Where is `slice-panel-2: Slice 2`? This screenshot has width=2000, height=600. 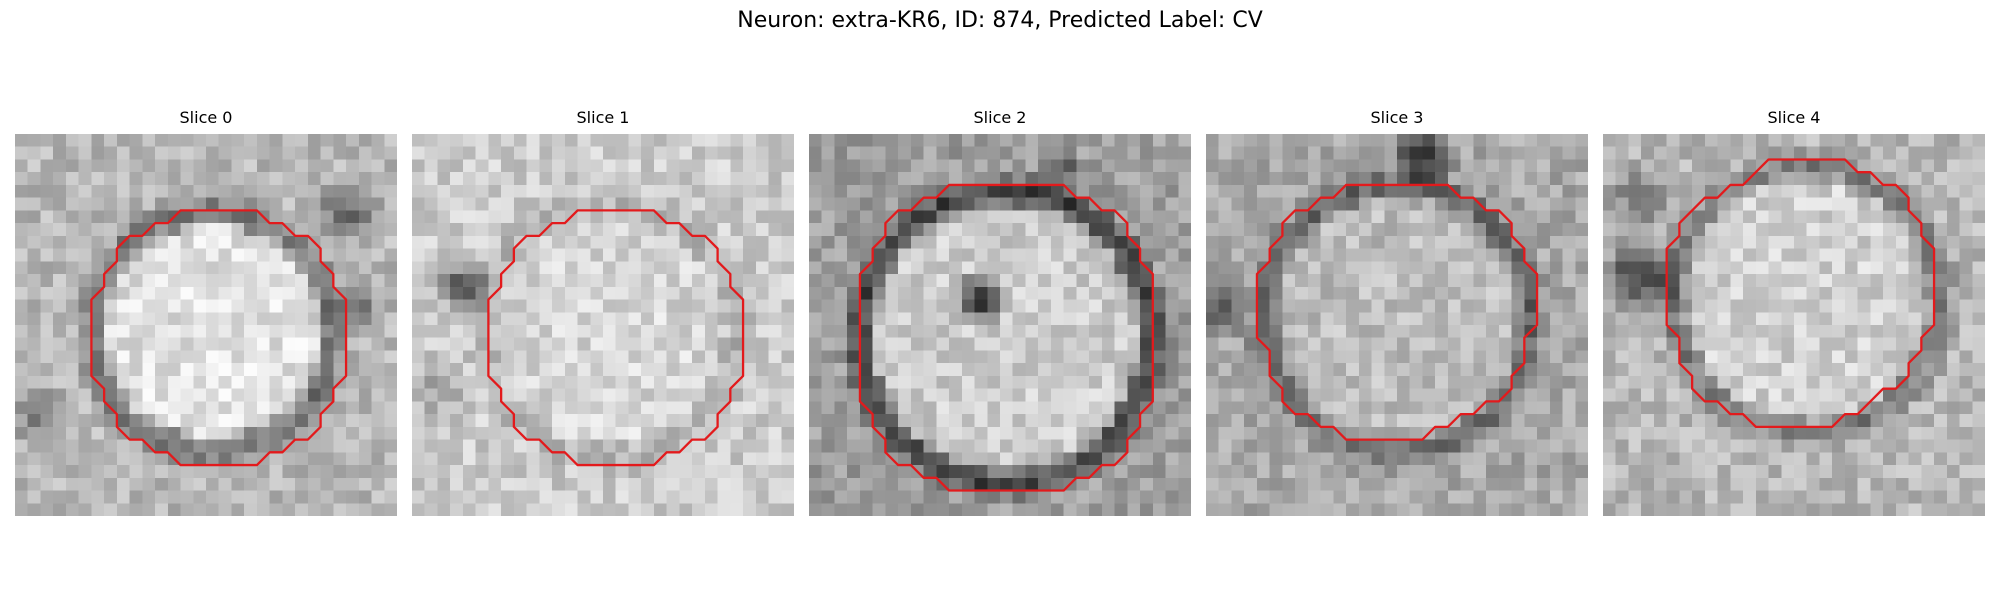
slice-panel-2: Slice 2 is located at coordinates (1000, 312).